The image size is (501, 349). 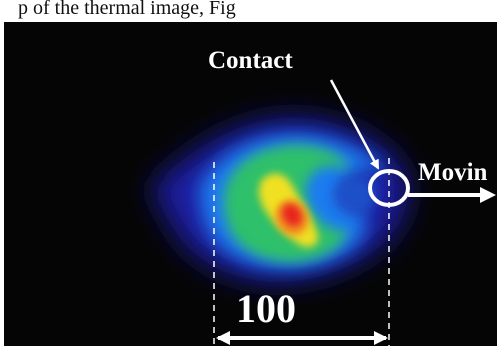 I want to click on frame-left, so click(x=2, y=185).